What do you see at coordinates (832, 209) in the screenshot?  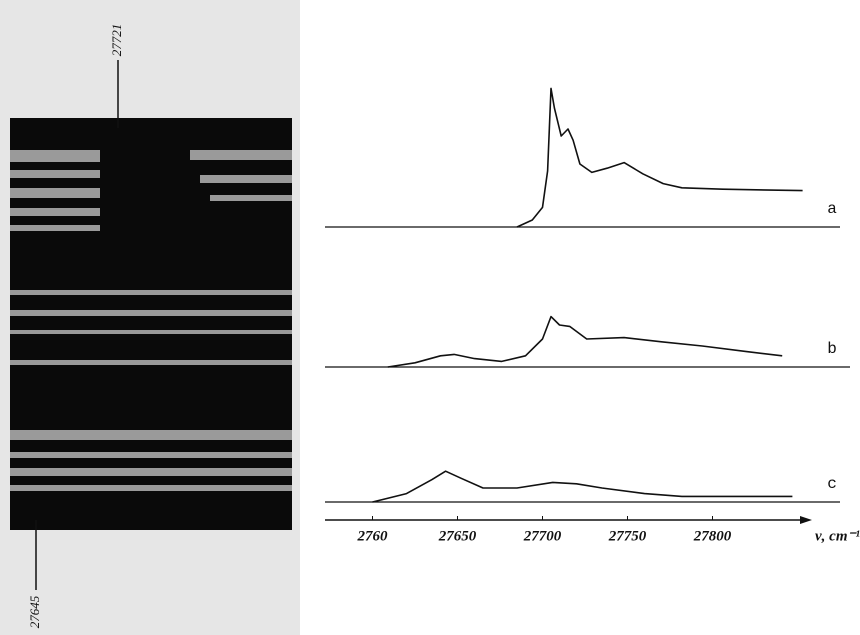 I see `series-label: a` at bounding box center [832, 209].